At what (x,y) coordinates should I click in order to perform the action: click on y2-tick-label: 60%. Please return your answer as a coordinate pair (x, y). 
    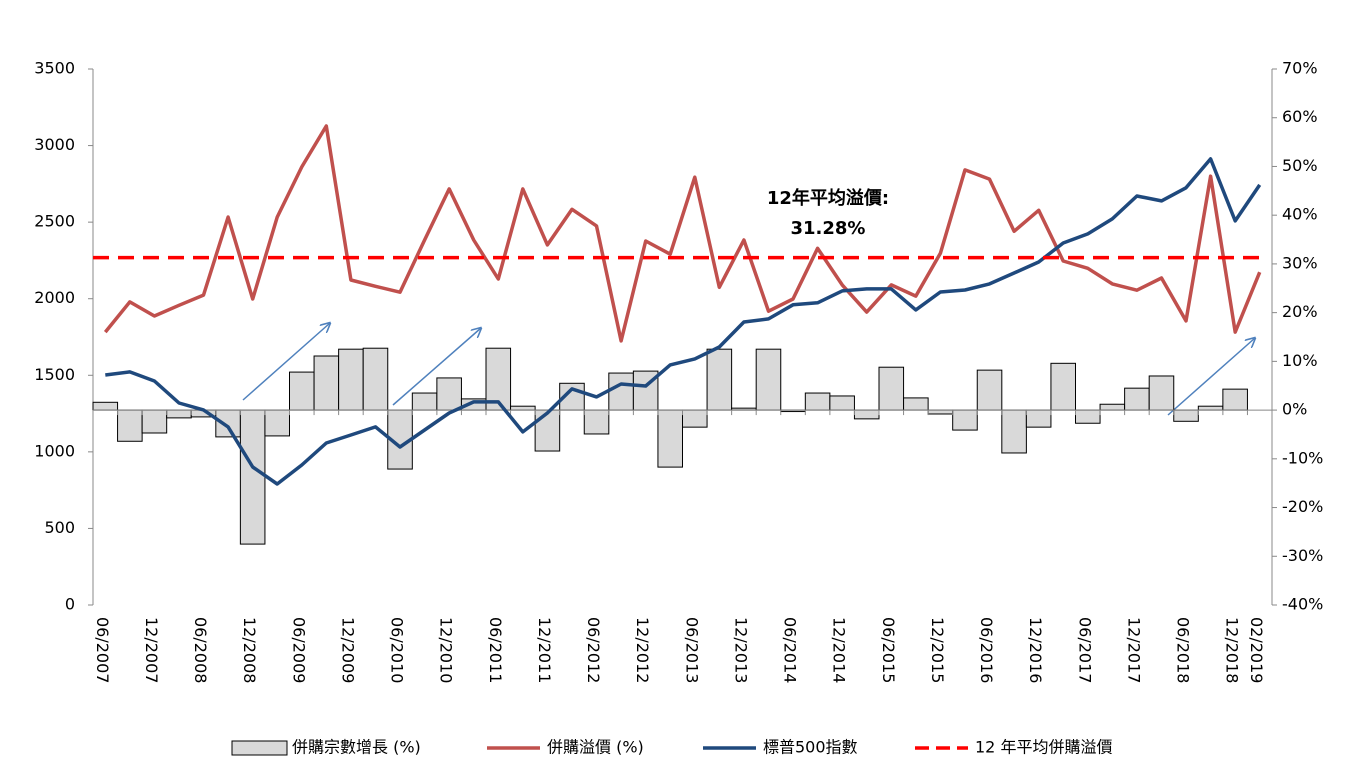
    Looking at the image, I should click on (1300, 116).